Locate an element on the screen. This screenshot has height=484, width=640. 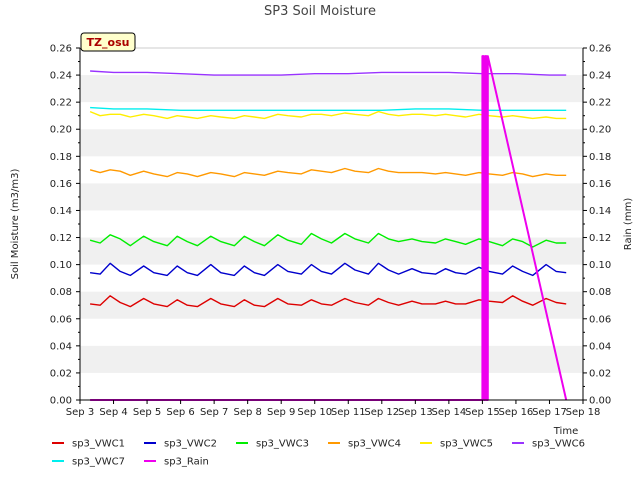
x-tick-label: Sep 15 is located at coordinates (482, 412).